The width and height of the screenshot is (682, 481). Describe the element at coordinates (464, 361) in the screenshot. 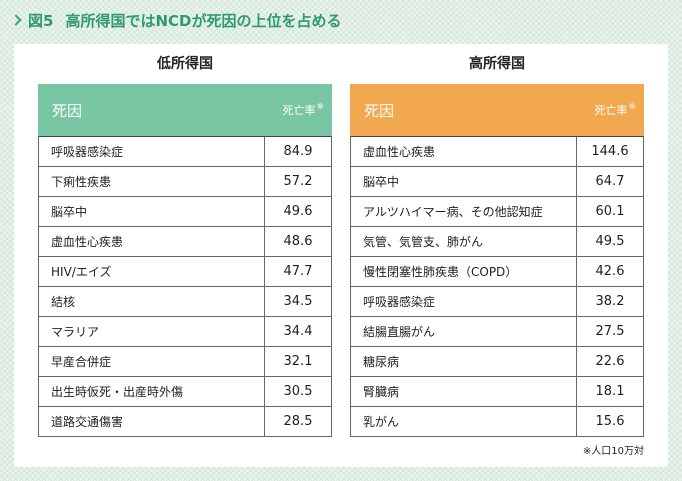

I see `cause-cell: 糖尿病` at that location.